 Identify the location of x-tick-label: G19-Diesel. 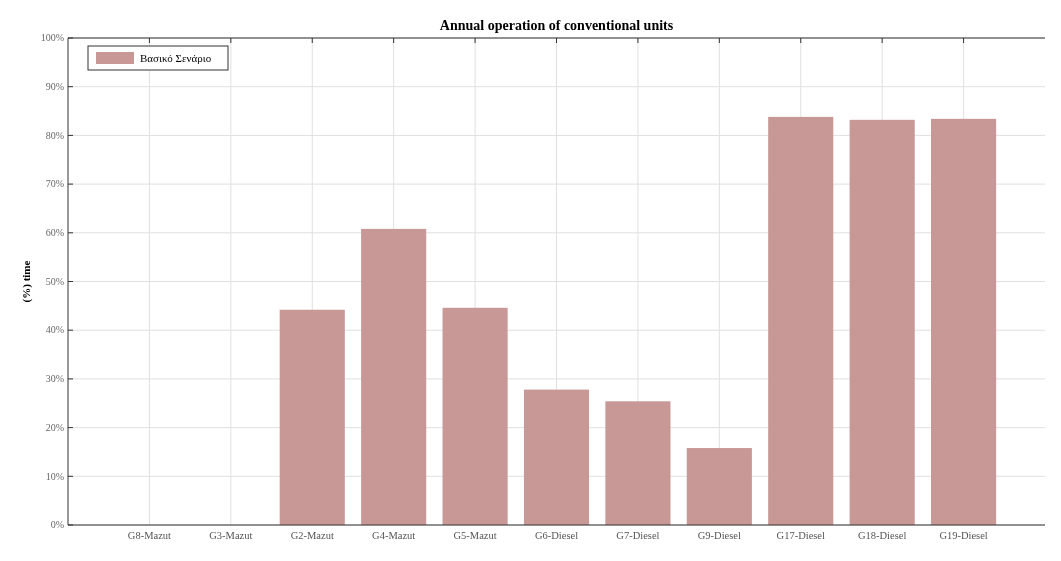
(963, 535).